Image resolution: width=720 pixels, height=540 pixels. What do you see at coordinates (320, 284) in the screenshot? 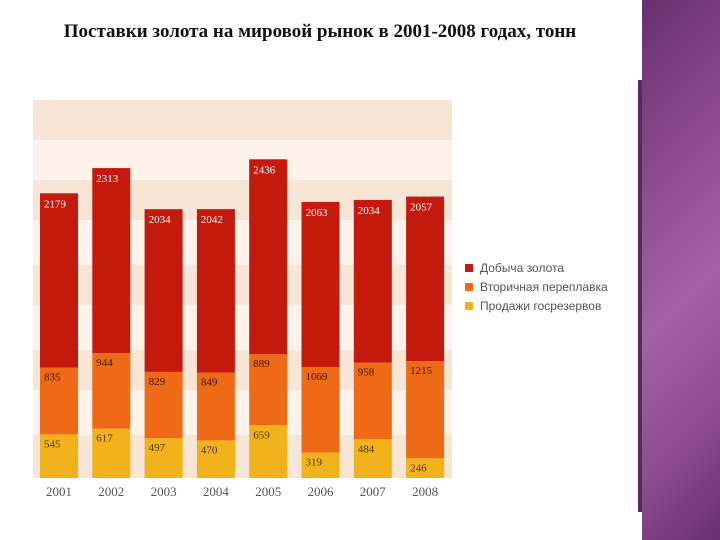
I see `bar-mining-2006` at bounding box center [320, 284].